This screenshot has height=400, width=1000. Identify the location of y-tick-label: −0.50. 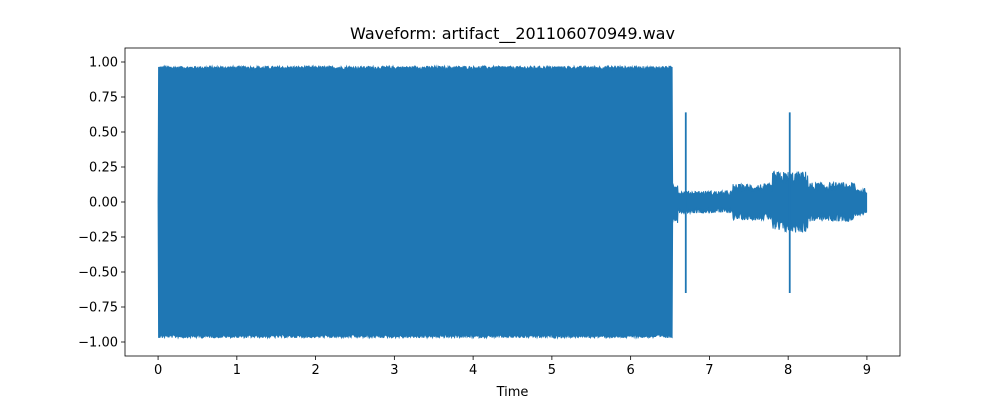
(98, 273).